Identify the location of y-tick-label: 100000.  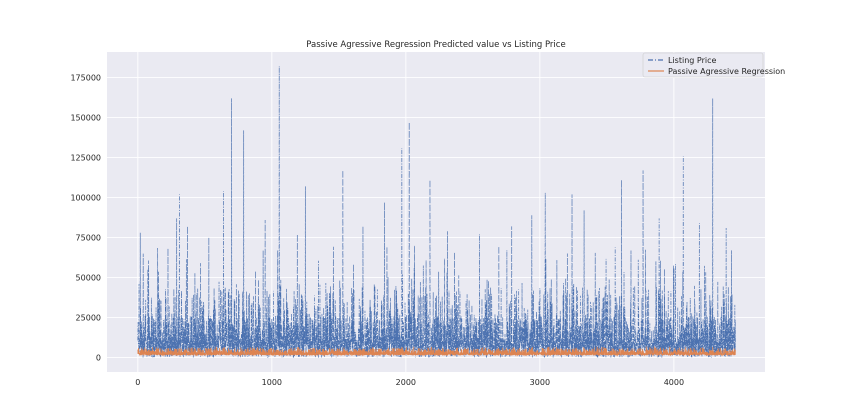
(85, 198).